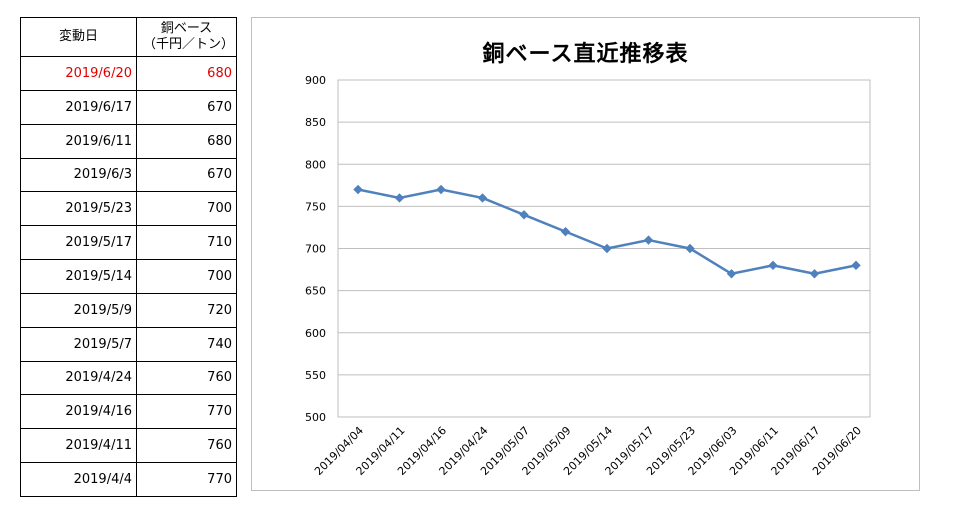 Image resolution: width=956 pixels, height=522 pixels. Describe the element at coordinates (186, 243) in the screenshot. I see `row-value: 710` at that location.